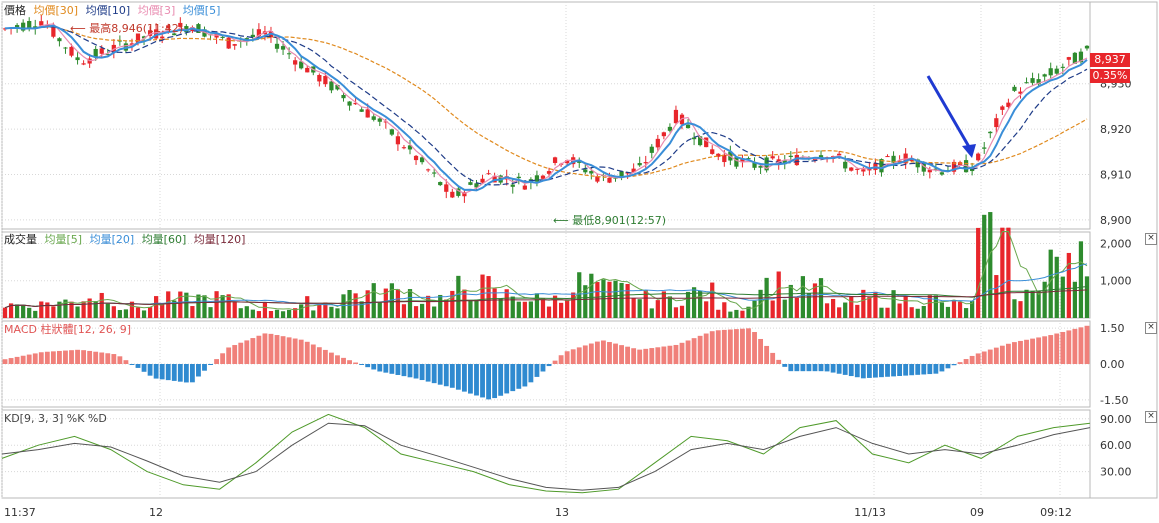  What do you see at coordinates (1151, 239) in the screenshot?
I see `volume-close-icon: ×` at bounding box center [1151, 239].